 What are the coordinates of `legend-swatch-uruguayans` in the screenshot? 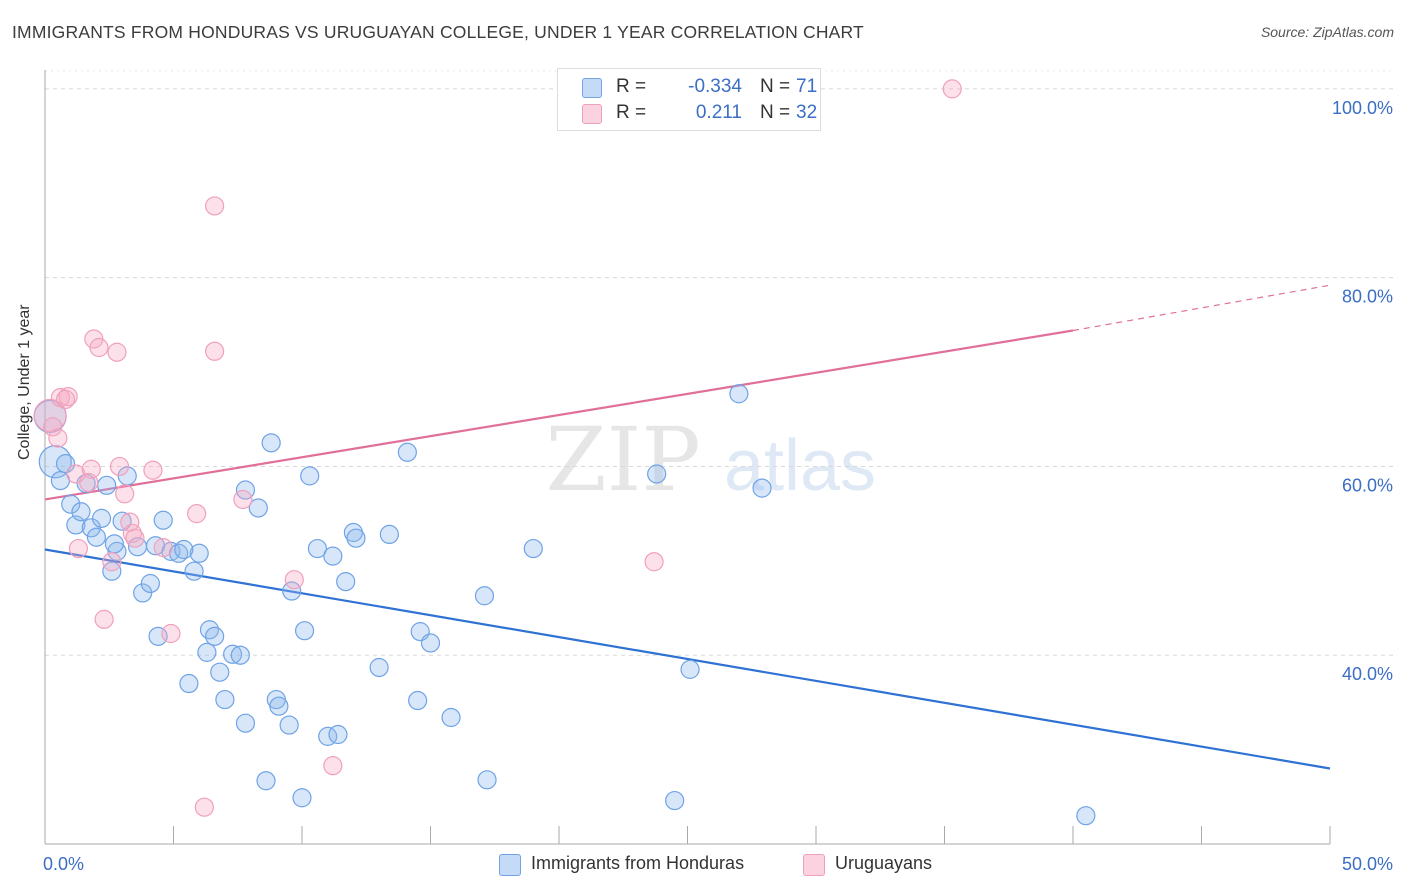 It's located at (814, 865).